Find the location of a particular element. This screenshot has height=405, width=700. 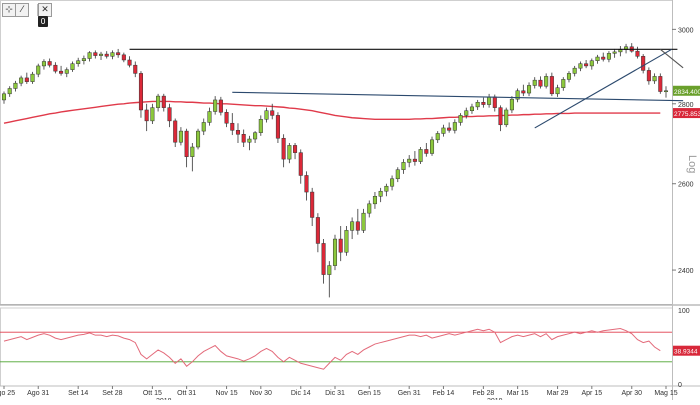

x-tick-label: Ott 31 is located at coordinates (186, 393).